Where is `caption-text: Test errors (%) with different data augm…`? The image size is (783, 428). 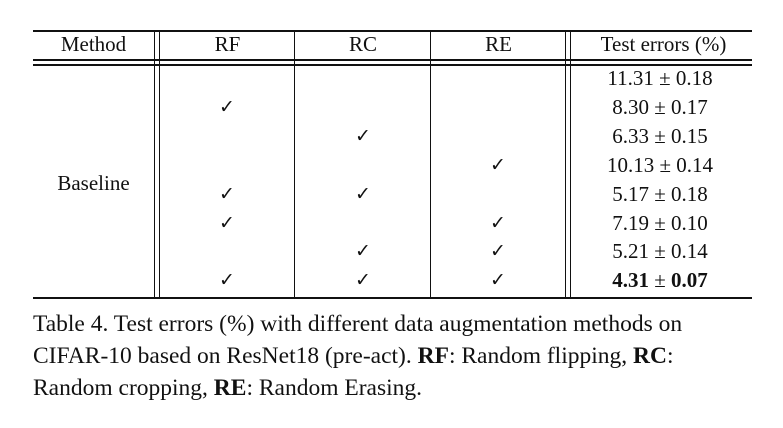 caption-text: Test errors (%) with different data augm… is located at coordinates (358, 340).